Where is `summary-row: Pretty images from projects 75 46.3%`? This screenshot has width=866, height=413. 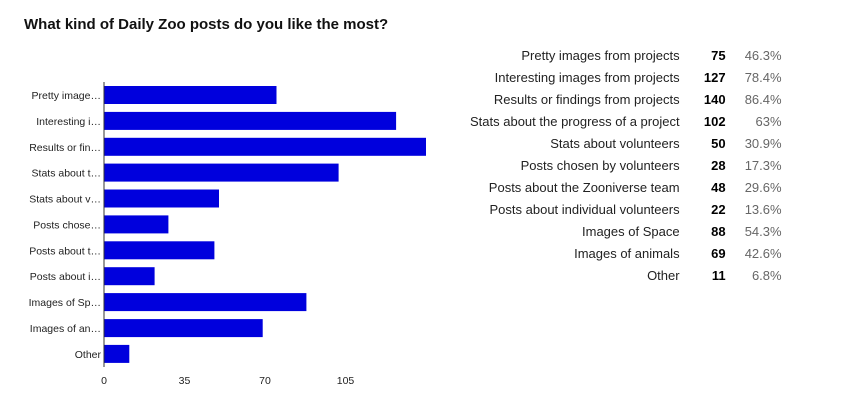
summary-row: Pretty images from projects 75 46.3% is located at coordinates (626, 55).